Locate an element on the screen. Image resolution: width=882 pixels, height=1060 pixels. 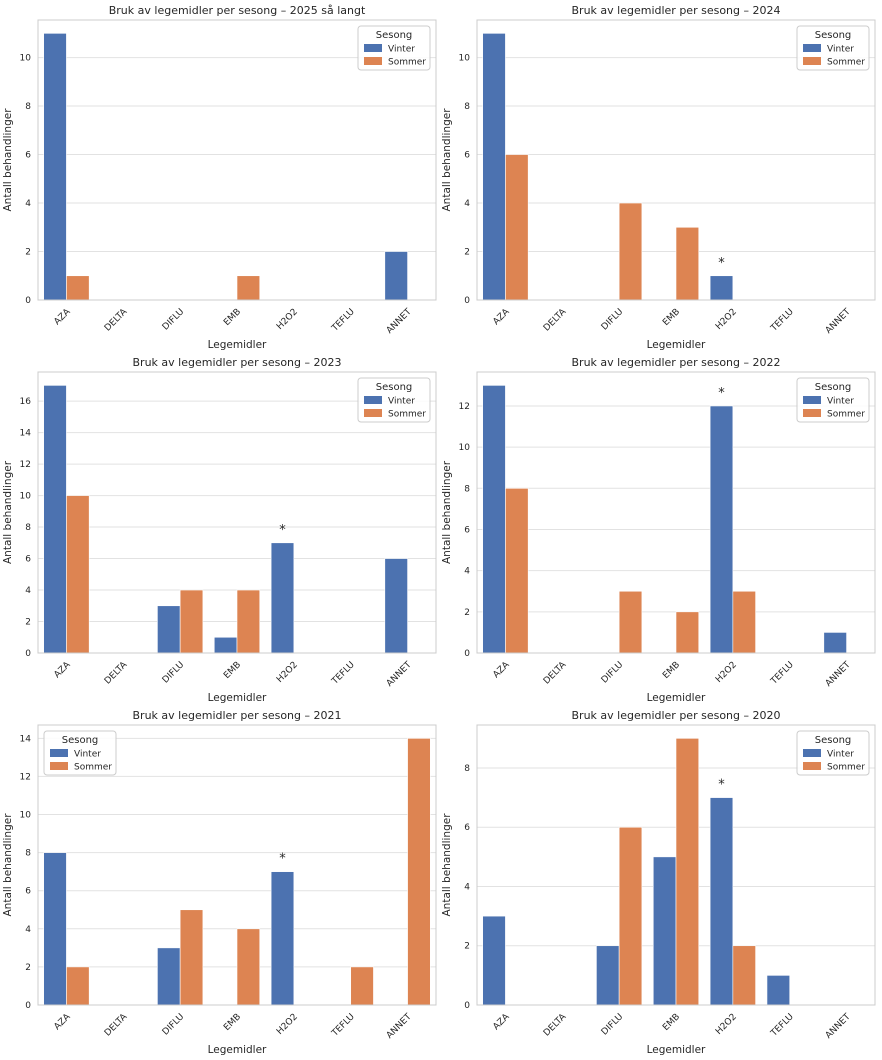
chart-title: Bruk av legemidler per sesong – 2022 is located at coordinates (676, 362).